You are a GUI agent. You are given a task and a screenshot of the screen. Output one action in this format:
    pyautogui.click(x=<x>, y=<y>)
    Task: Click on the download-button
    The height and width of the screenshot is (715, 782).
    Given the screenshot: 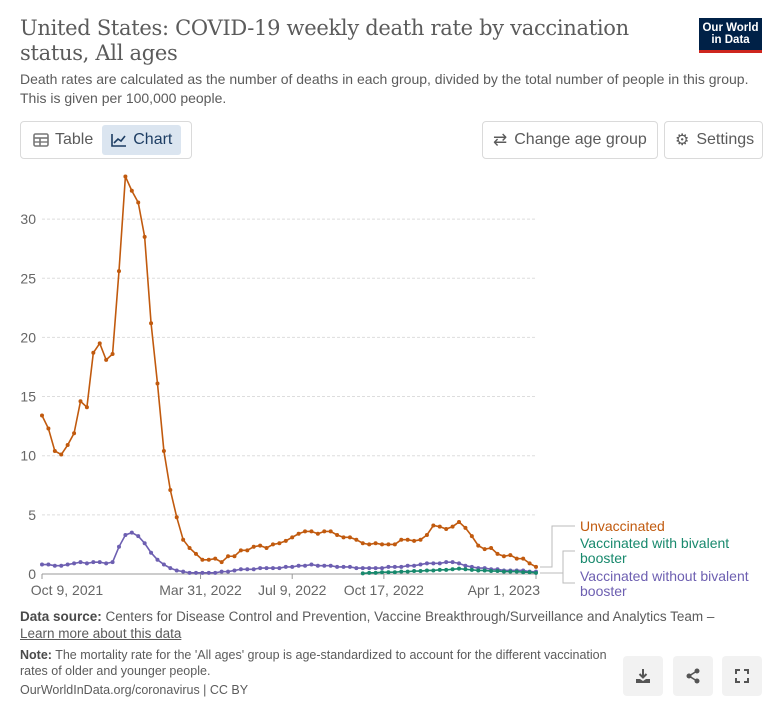 What is the action you would take?
    pyautogui.click(x=643, y=676)
    